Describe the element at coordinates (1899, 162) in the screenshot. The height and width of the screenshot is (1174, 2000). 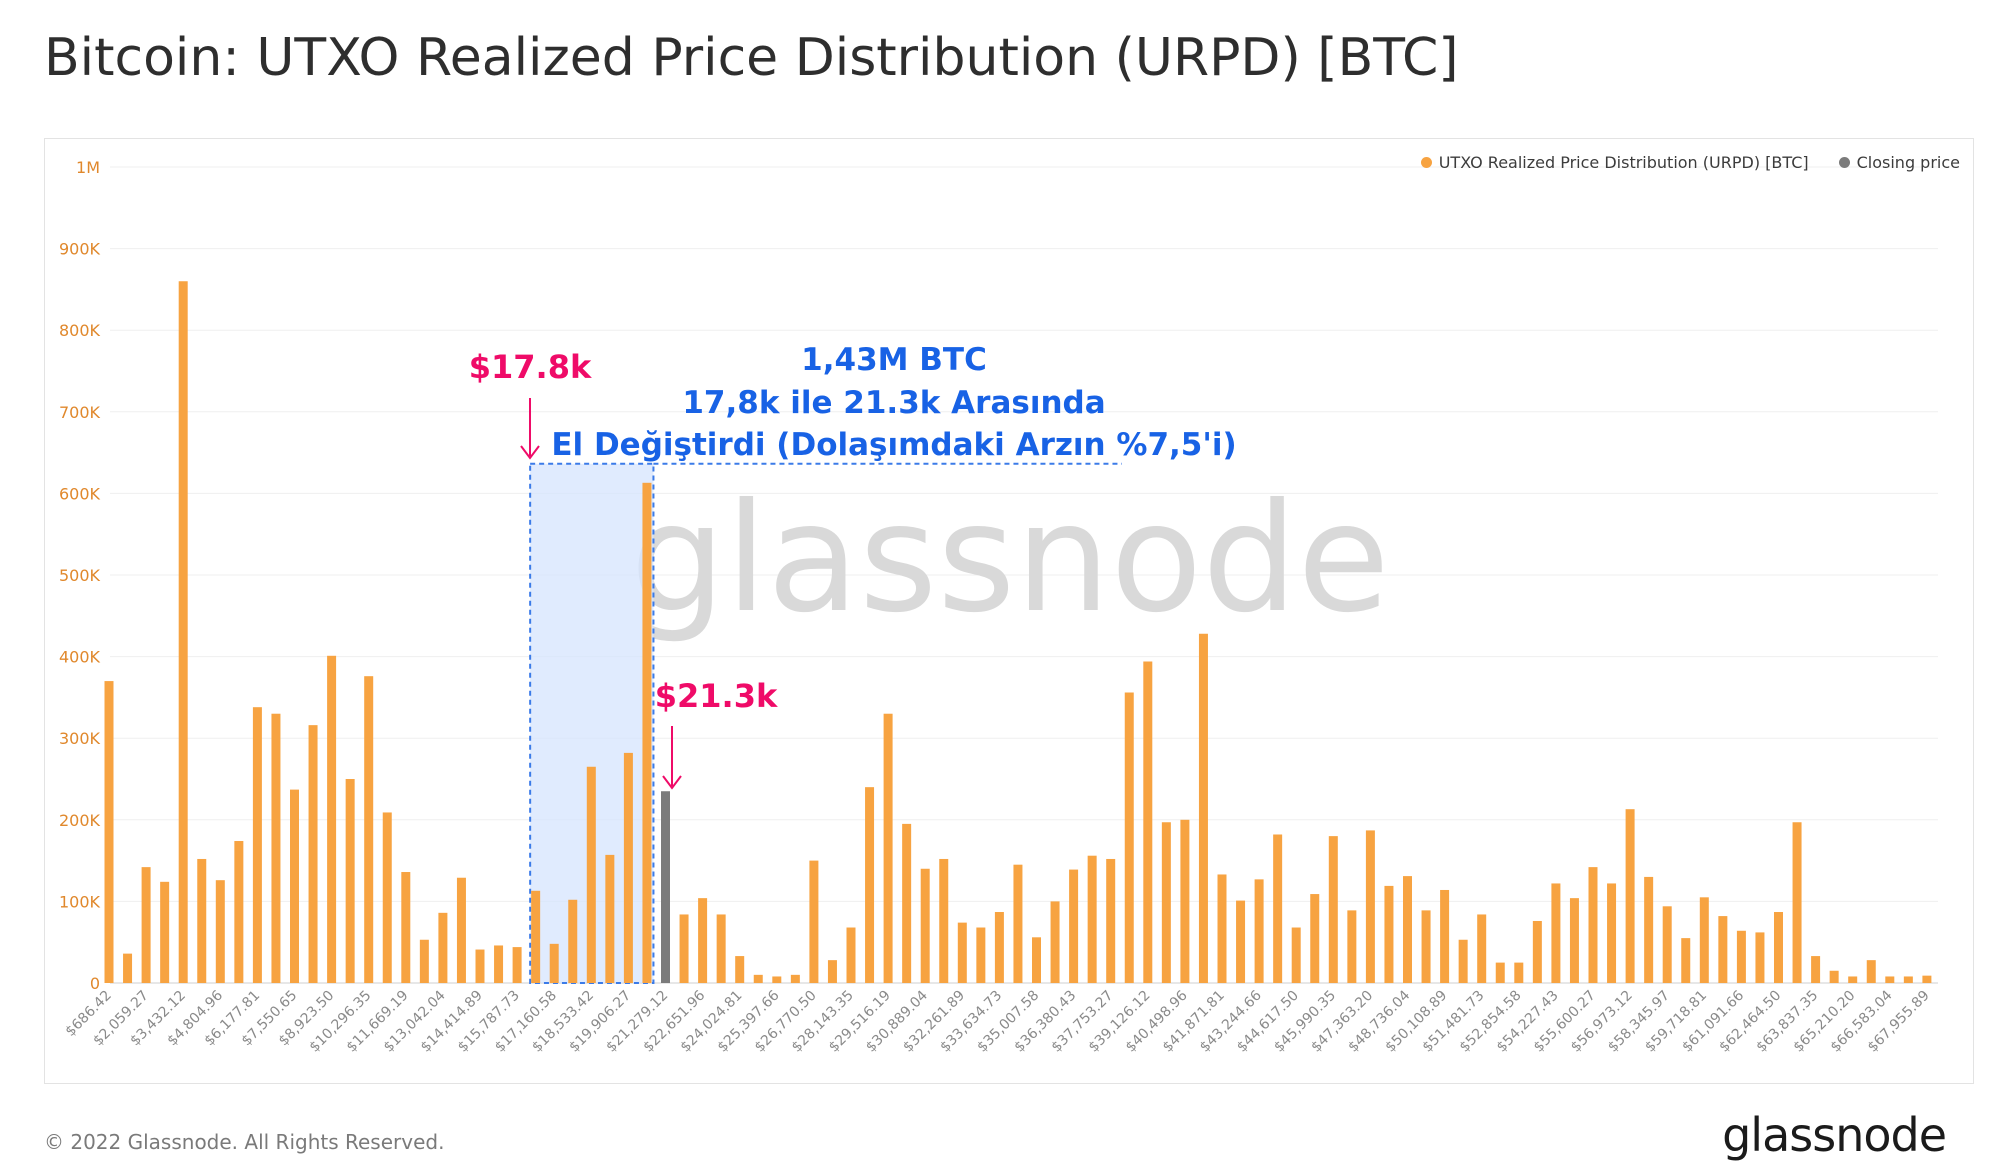
I see `legend-item-closing-price: Closing price` at that location.